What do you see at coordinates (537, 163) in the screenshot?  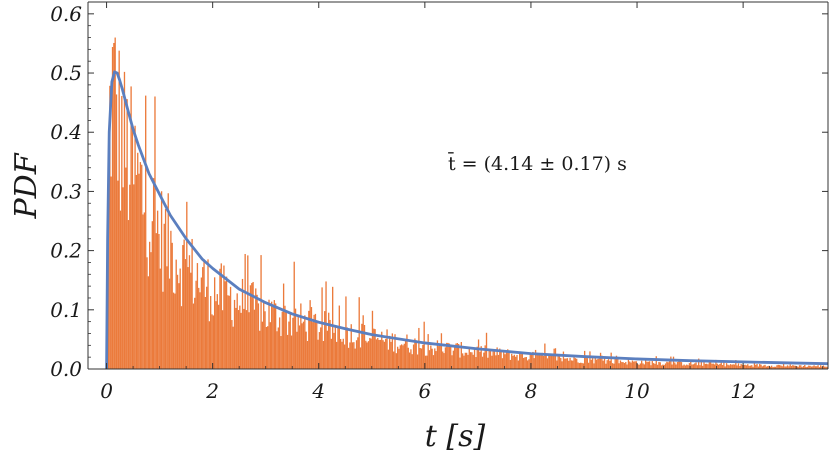 I see `mean-annotation: t̄ = (4.14 ± 0.17) s` at bounding box center [537, 163].